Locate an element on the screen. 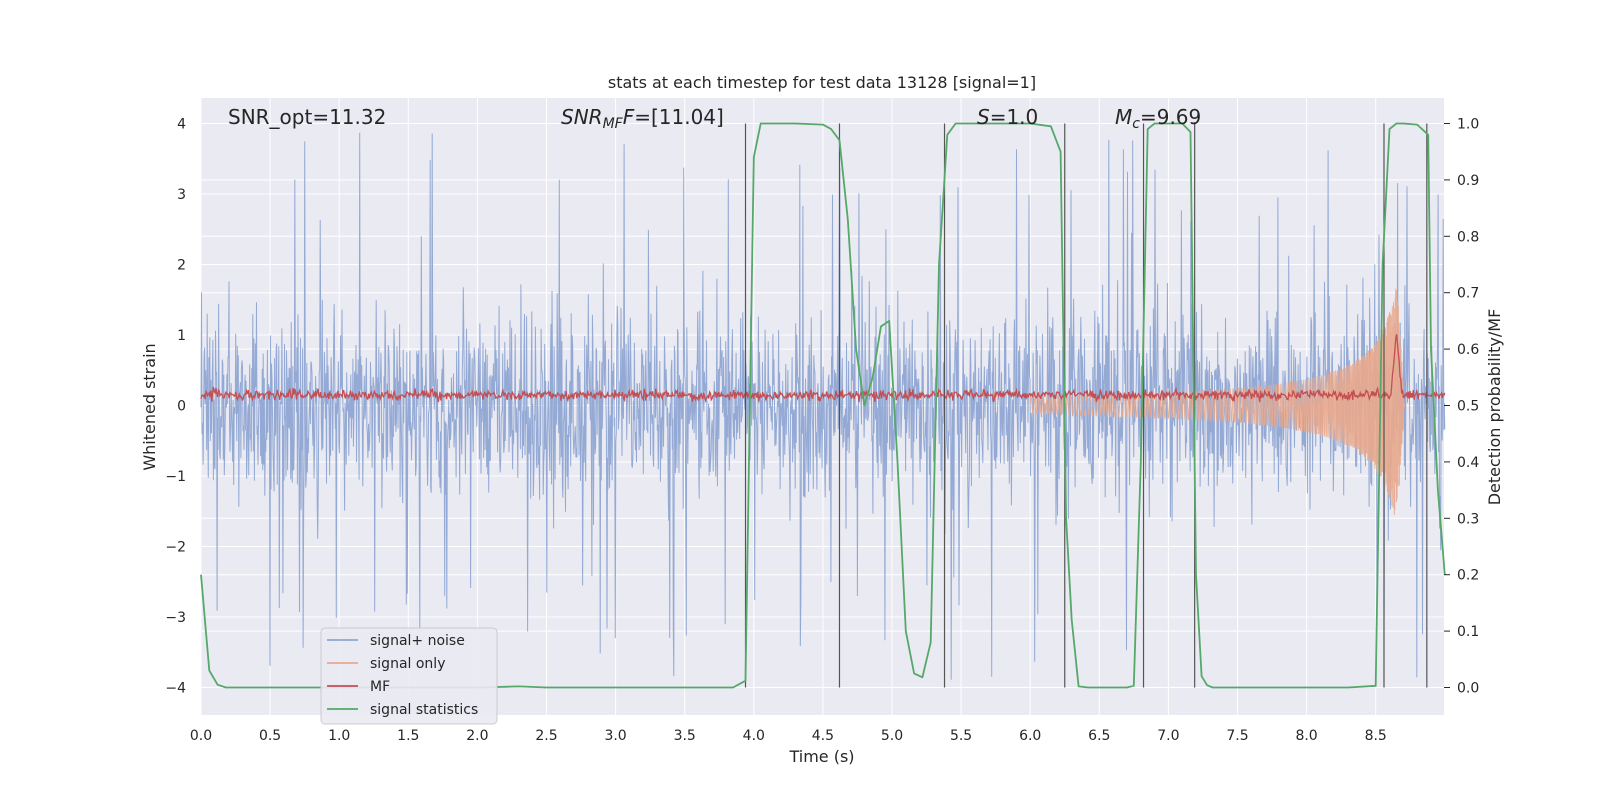 This screenshot has width=1600, height=800. y-left-tick-label: 1 is located at coordinates (181, 336).